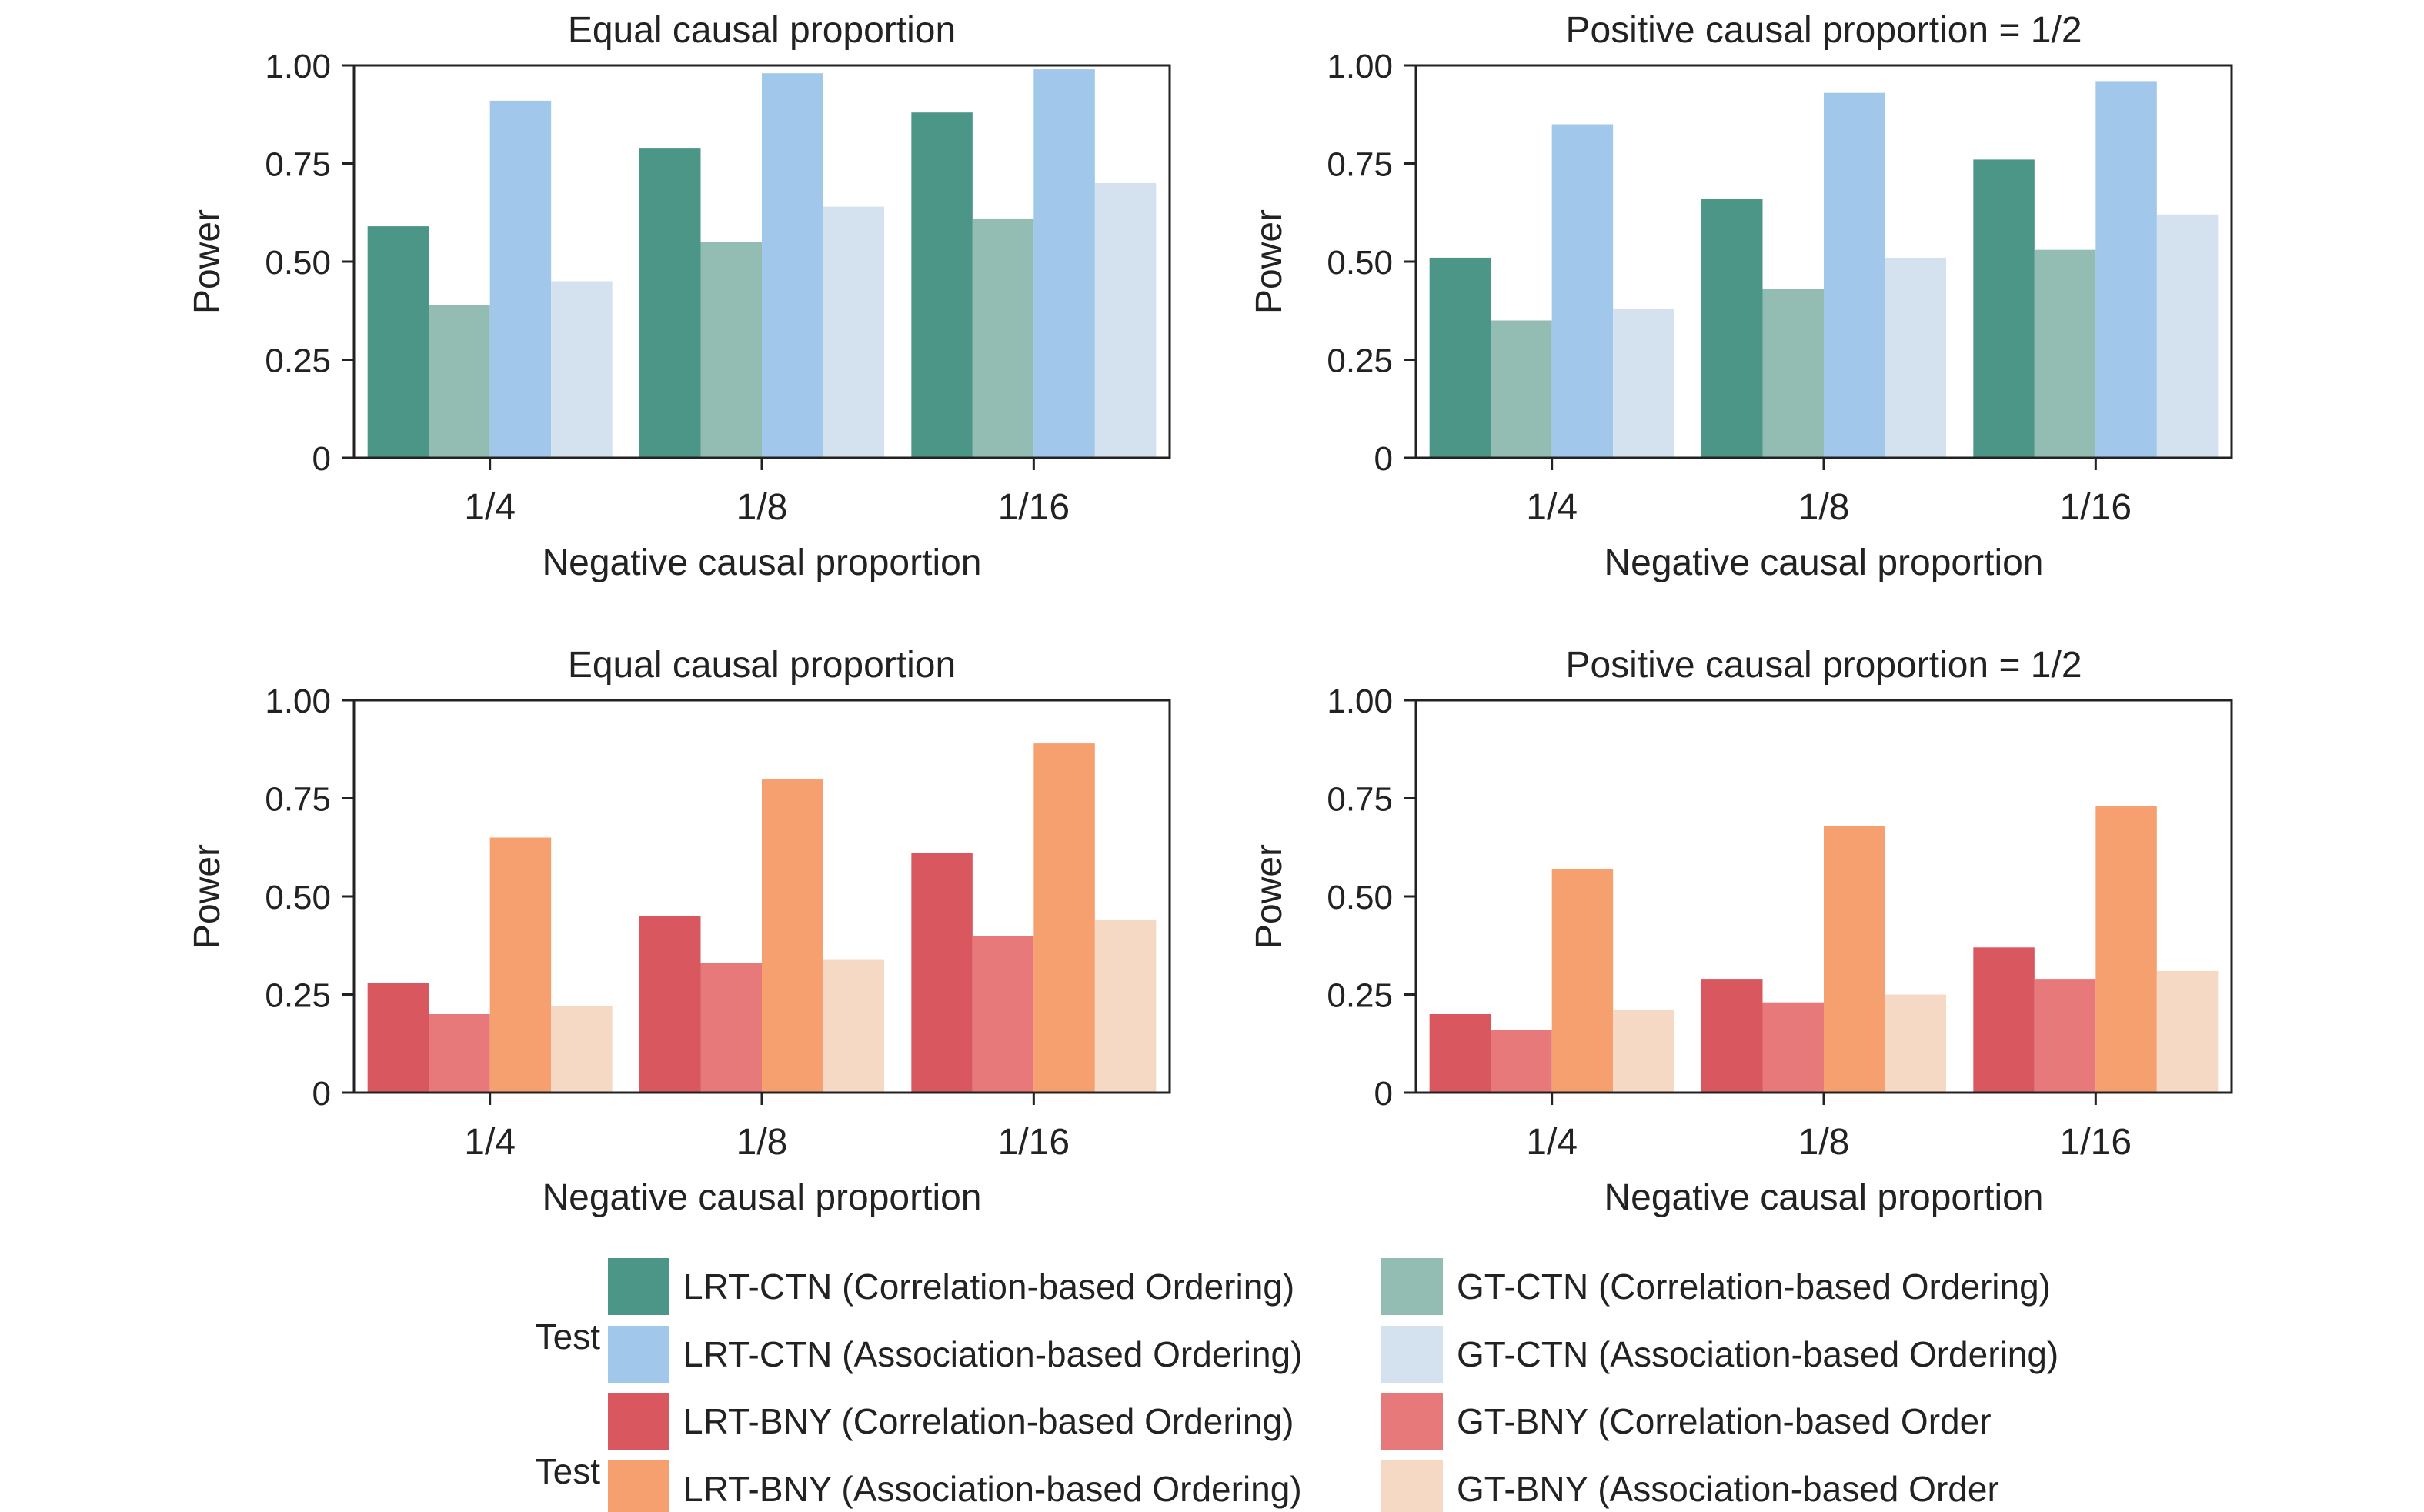 This screenshot has height=1512, width=2424. Describe the element at coordinates (992, 1354) in the screenshot. I see `legend-label: LRT-CTN (Association-based Ordering)` at that location.